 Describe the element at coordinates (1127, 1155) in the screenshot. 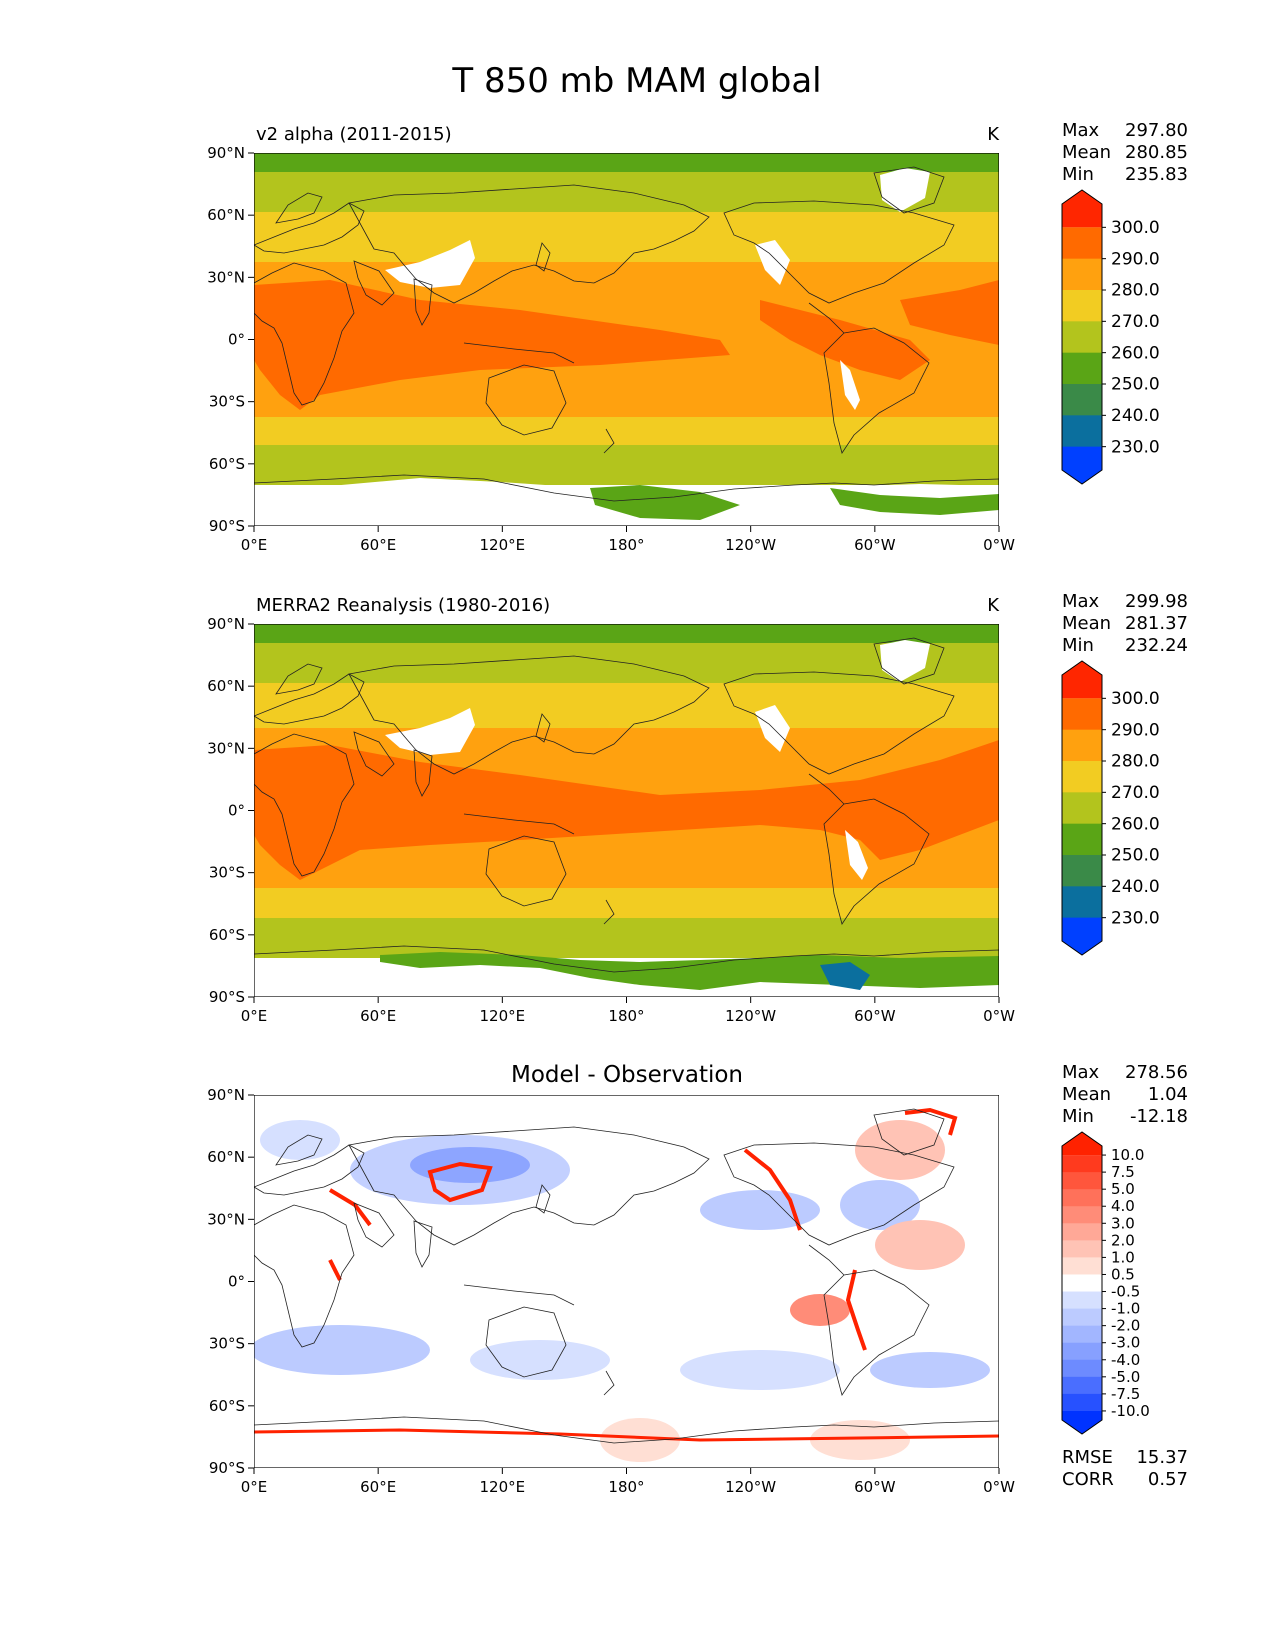

I see `colorbar-label: 10.0` at that location.